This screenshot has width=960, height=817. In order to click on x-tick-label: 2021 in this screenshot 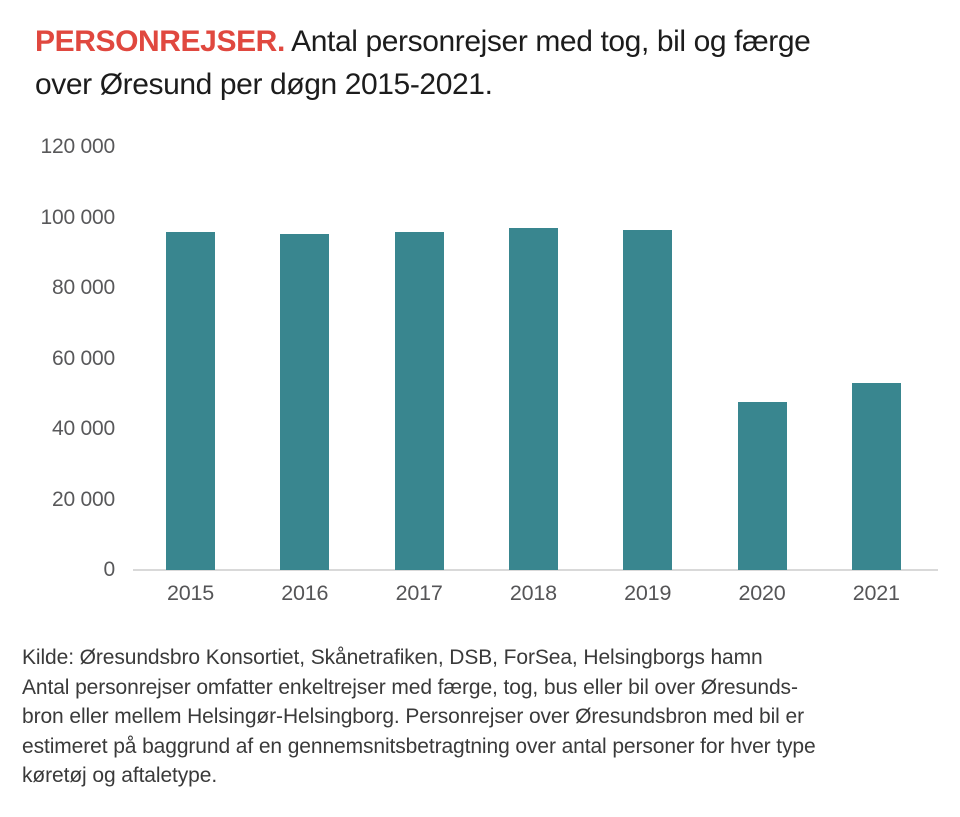, I will do `click(876, 593)`.